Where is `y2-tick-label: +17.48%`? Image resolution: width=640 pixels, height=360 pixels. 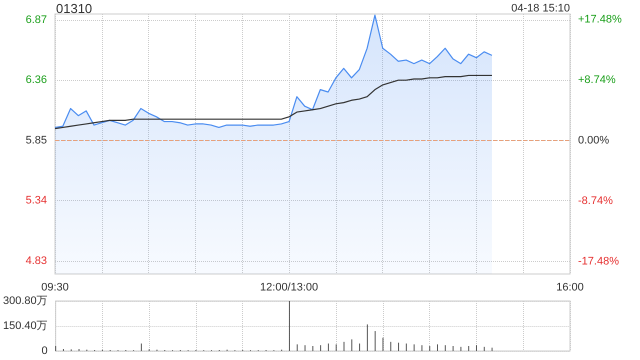
y2-tick-label: +17.48% is located at coordinates (600, 20).